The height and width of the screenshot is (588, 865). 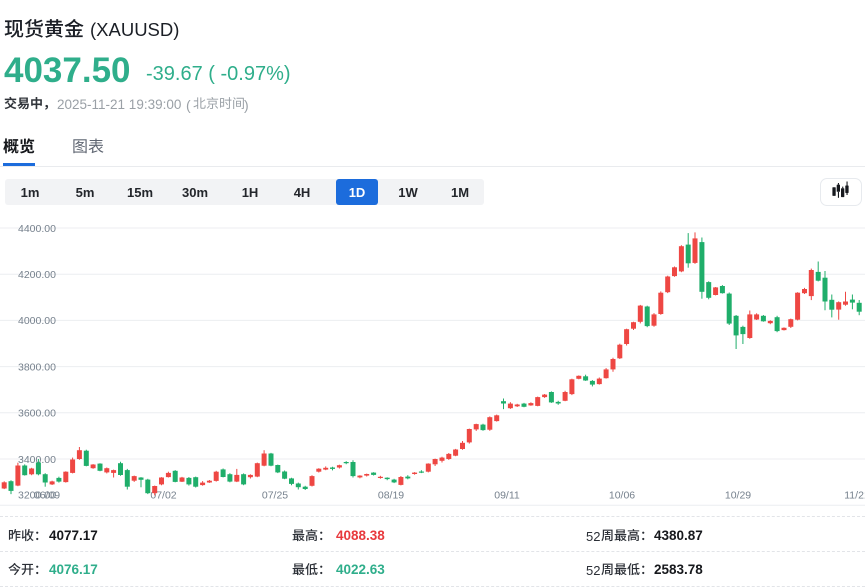 I want to click on svg-text: 3800.00, so click(x=37, y=367).